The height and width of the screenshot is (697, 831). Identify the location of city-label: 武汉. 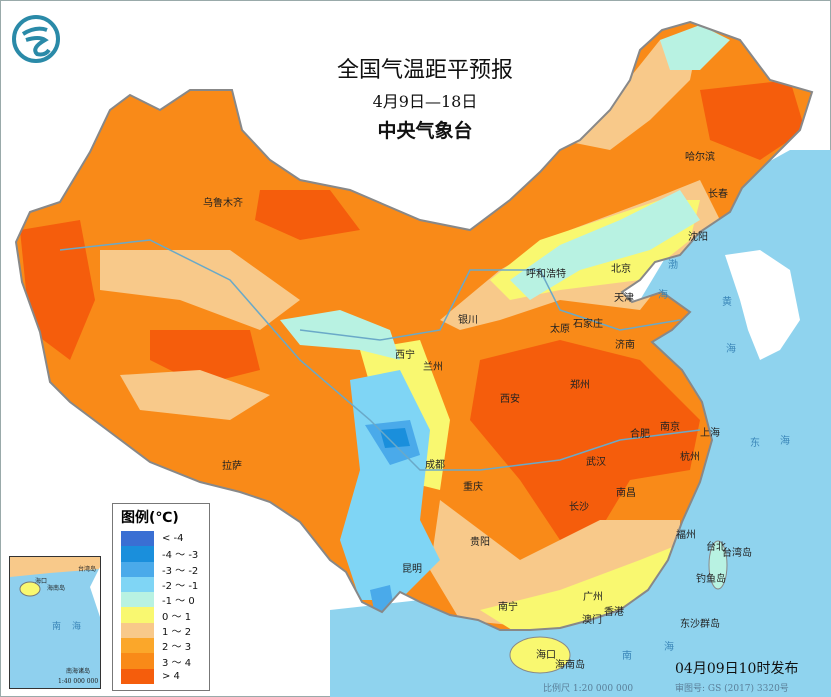
(596, 461).